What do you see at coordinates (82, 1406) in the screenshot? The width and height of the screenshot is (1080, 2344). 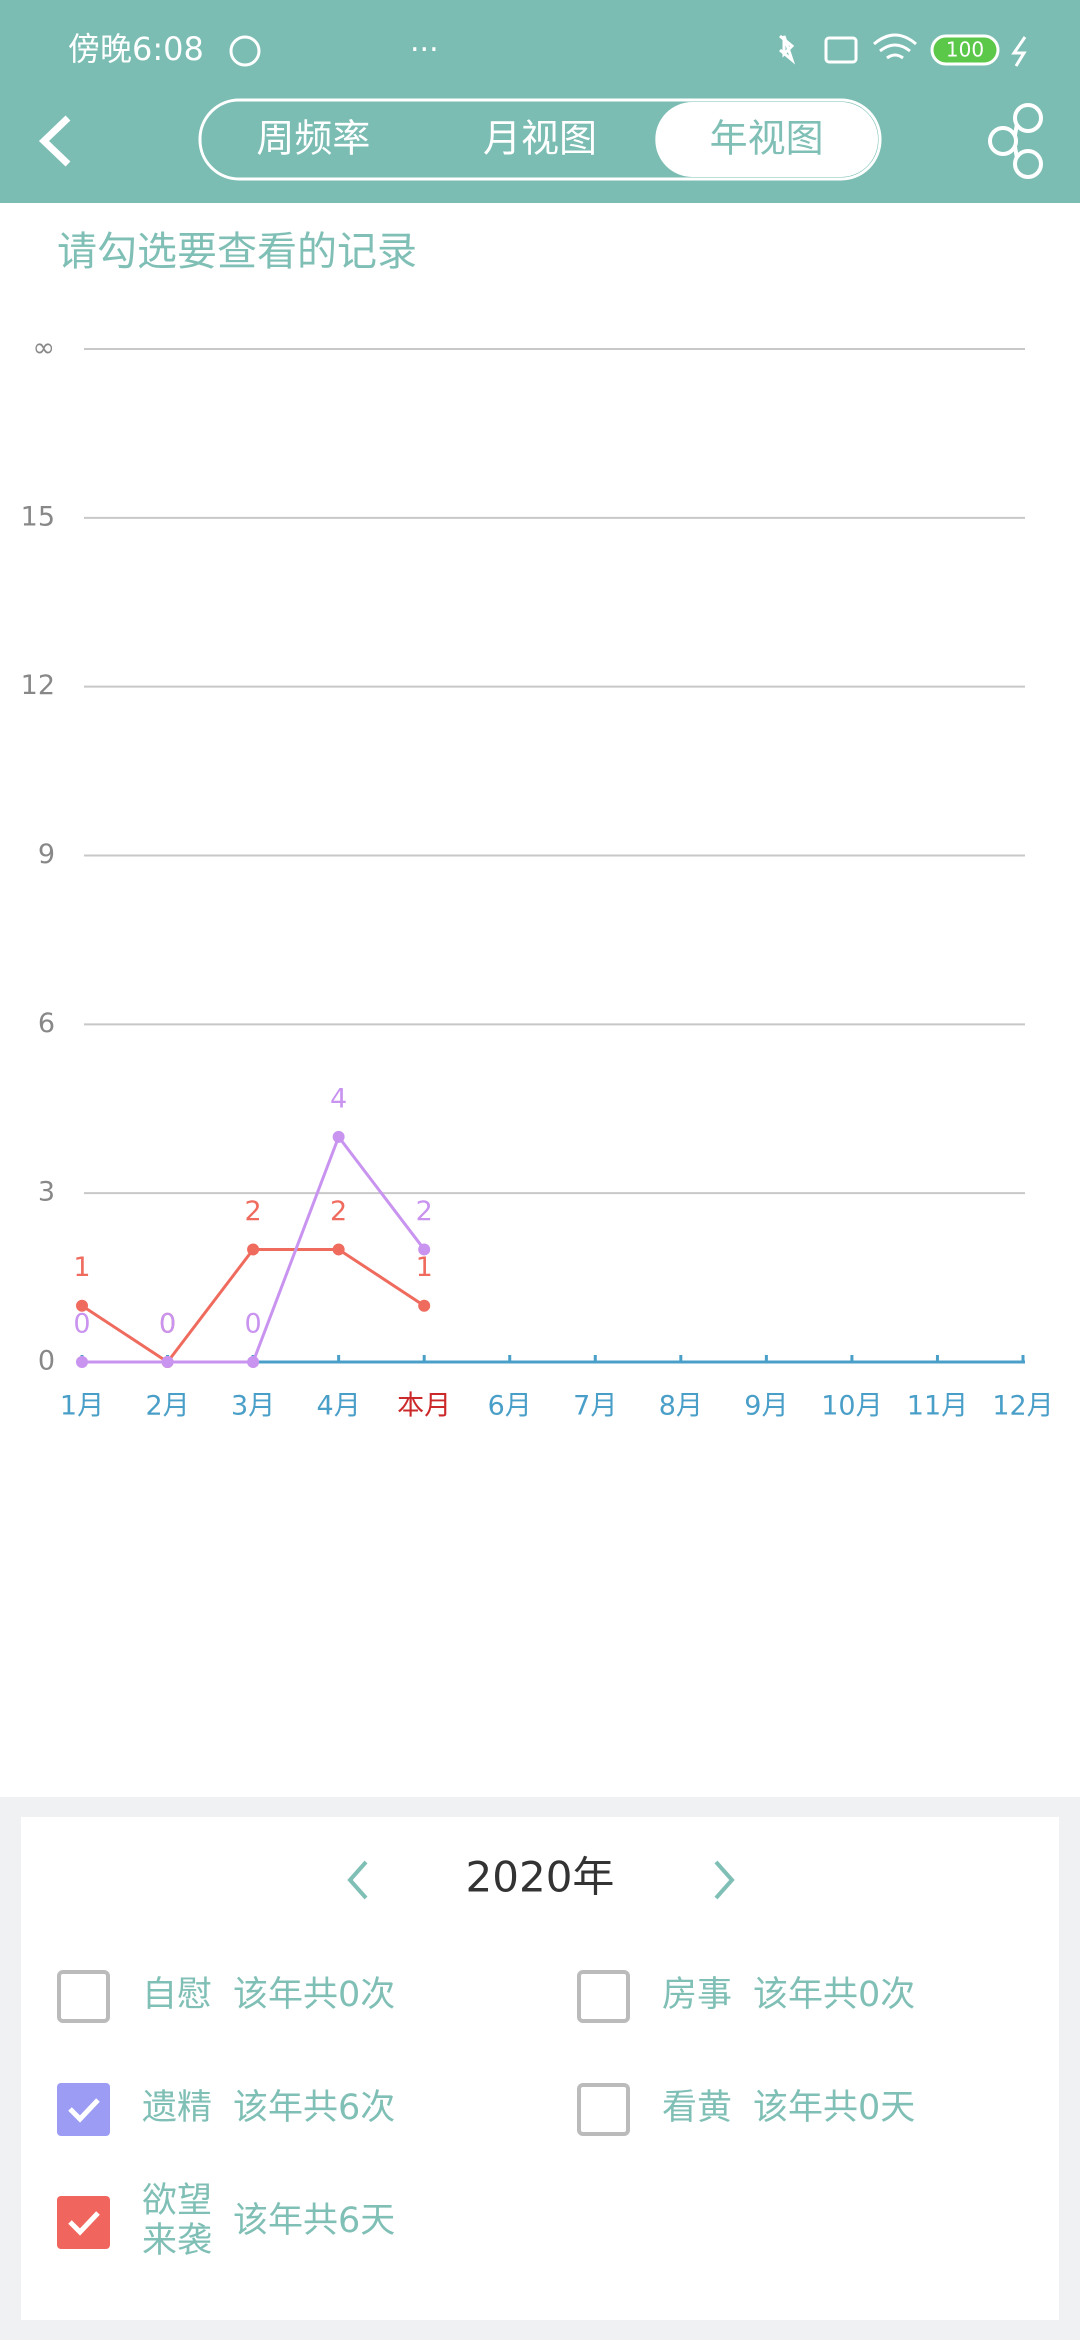 I see `x-tick-label: 1月` at bounding box center [82, 1406].